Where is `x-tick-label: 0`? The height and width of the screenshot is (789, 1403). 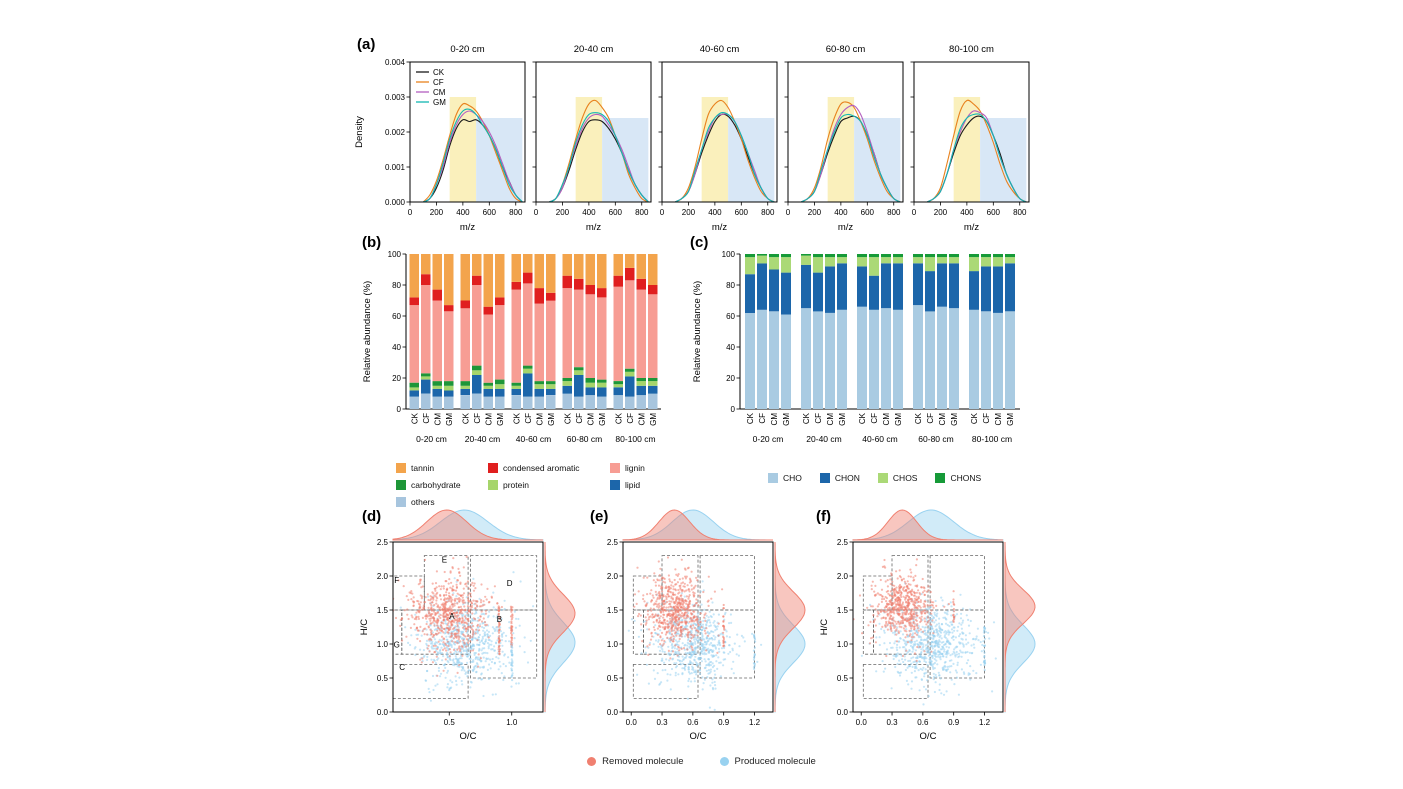
x-tick-label: 0 is located at coordinates (536, 212).